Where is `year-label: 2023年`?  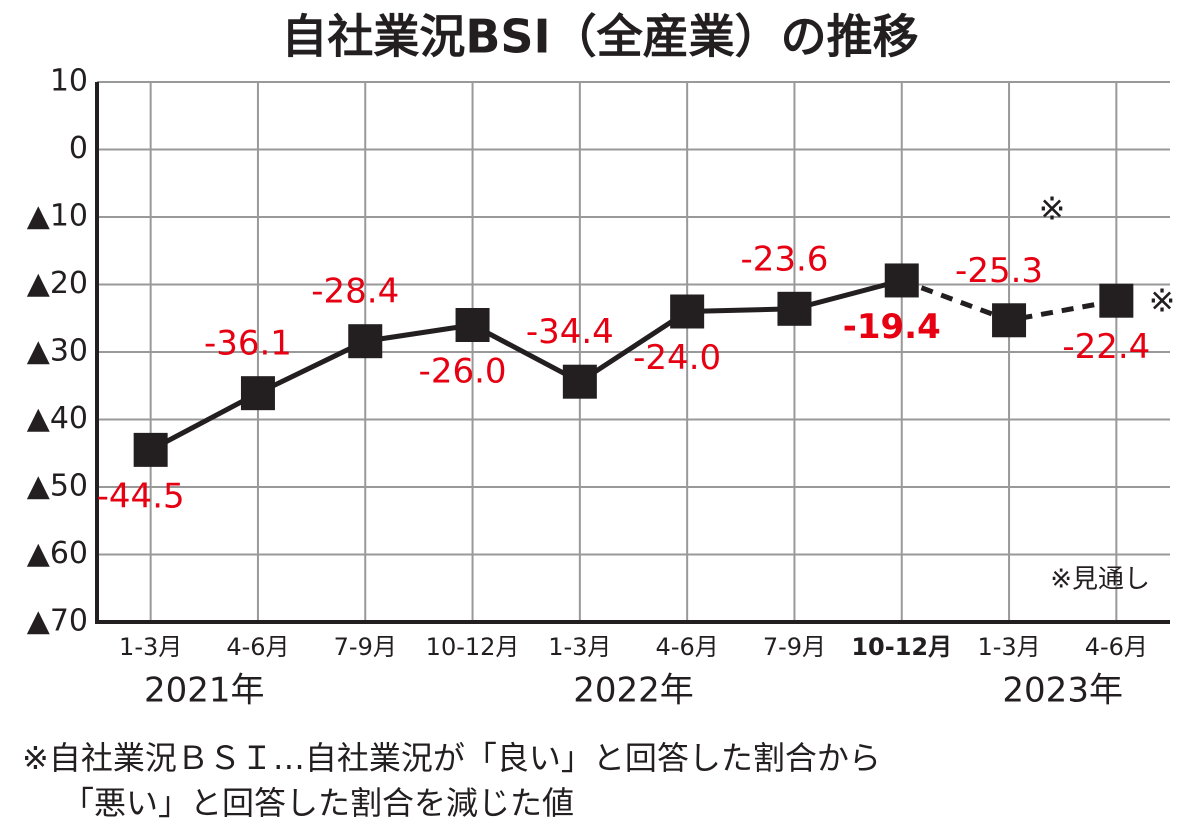 year-label: 2023年 is located at coordinates (1062, 691).